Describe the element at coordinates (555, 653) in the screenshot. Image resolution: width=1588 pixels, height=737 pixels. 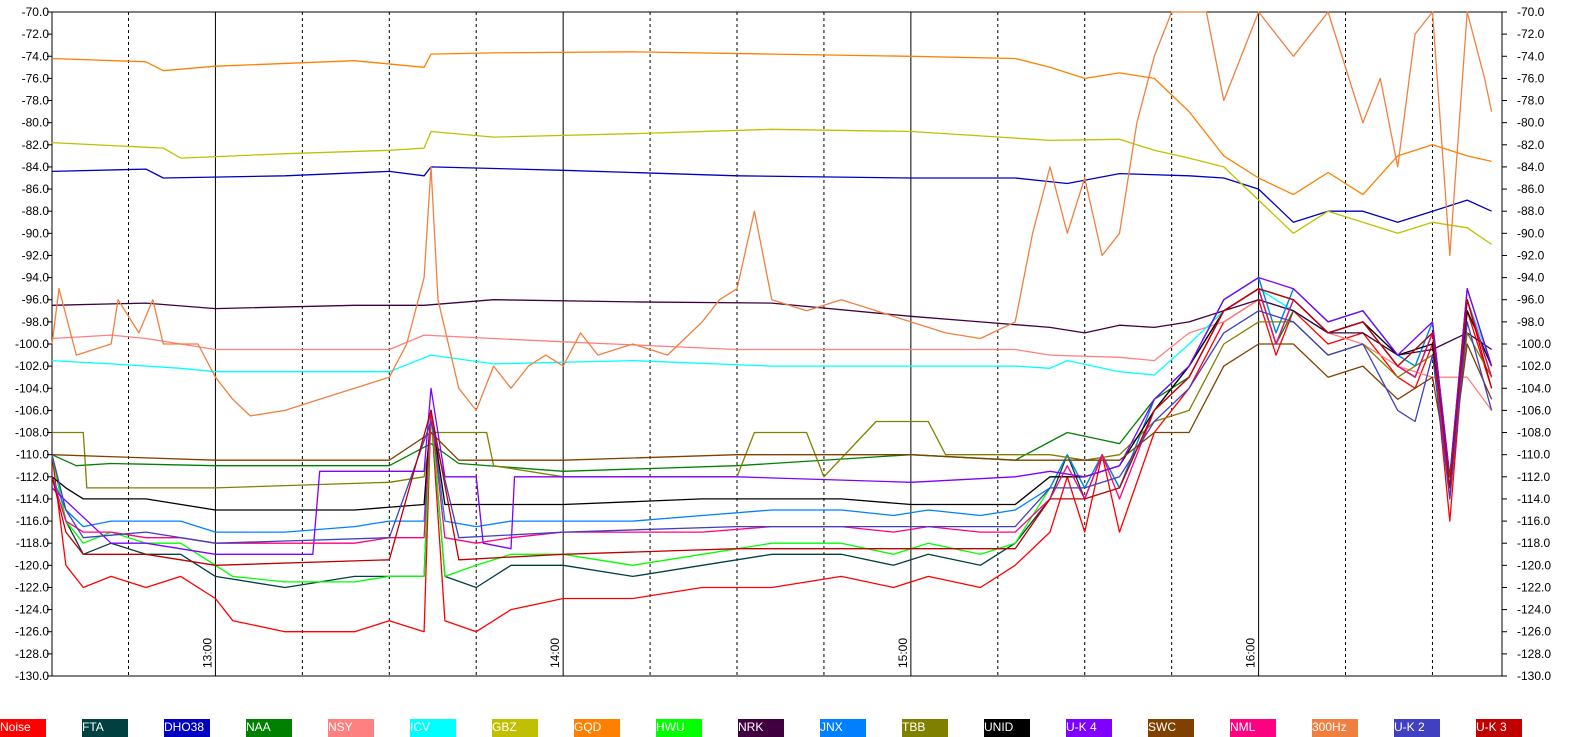
I see `hour-label: 14:00` at that location.